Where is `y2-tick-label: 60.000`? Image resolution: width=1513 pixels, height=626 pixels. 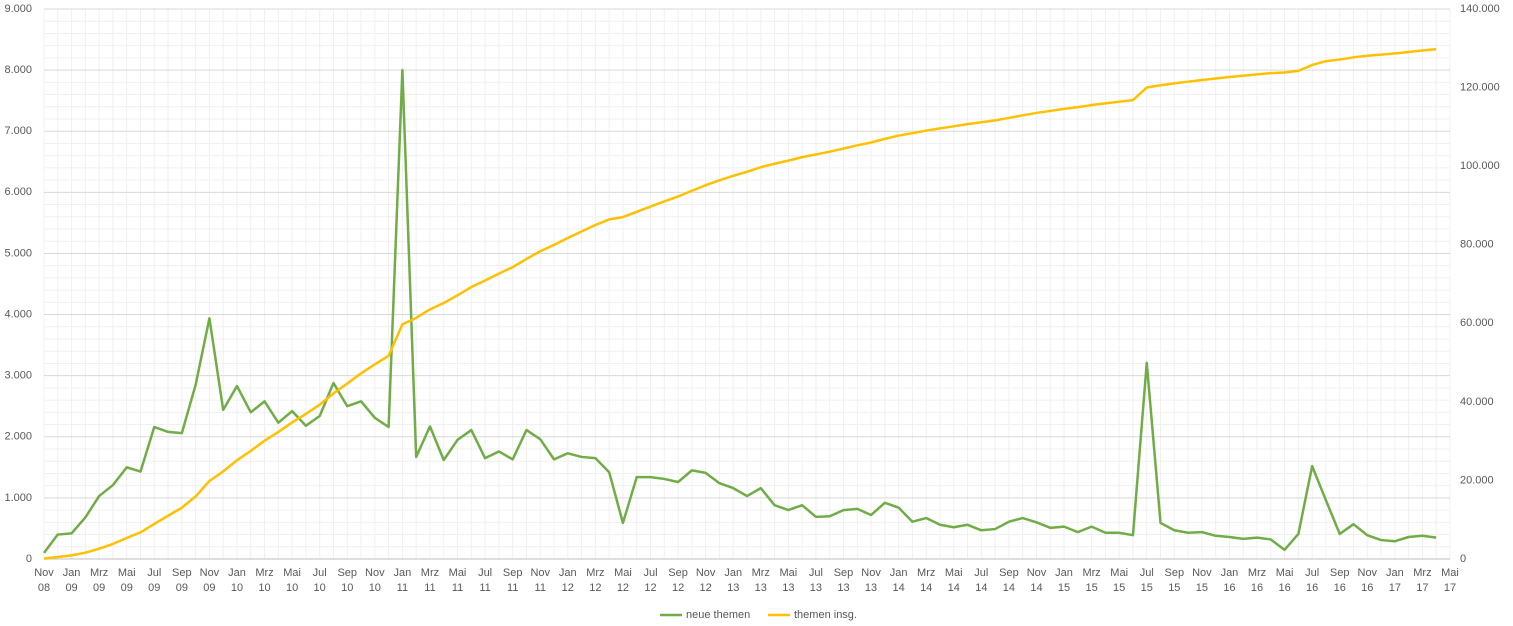
y2-tick-label: 60.000 is located at coordinates (1477, 323).